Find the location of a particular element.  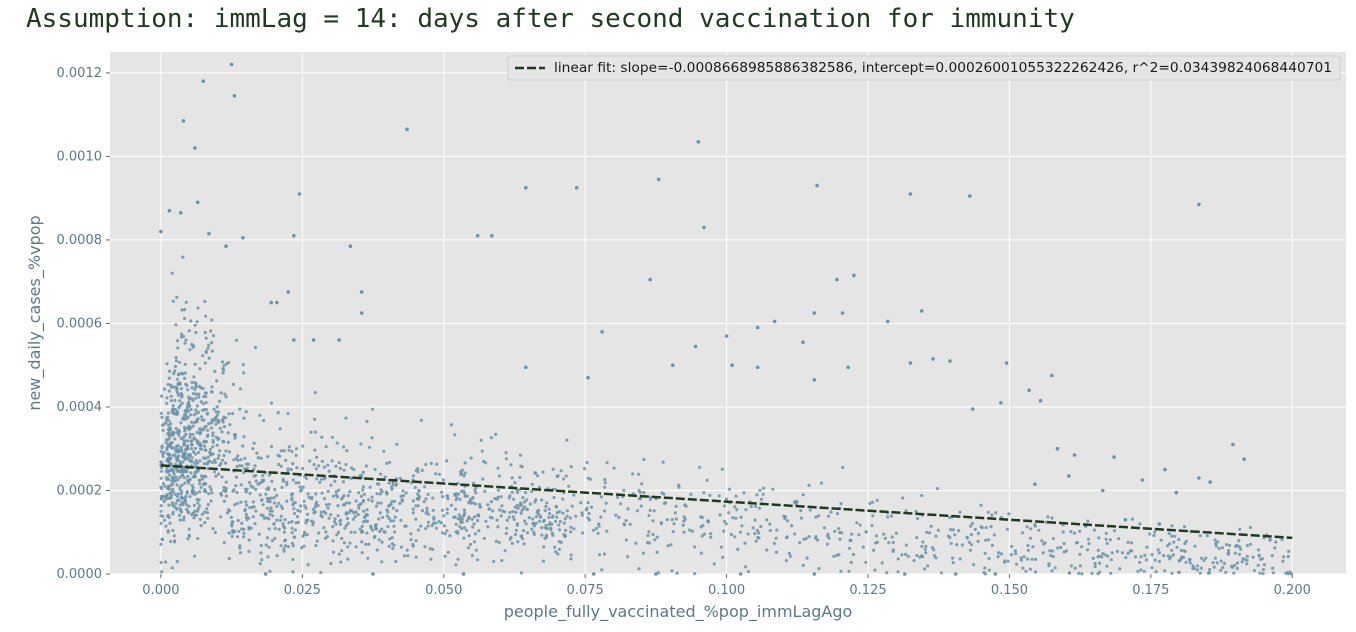

x-tick-label: 0.075 is located at coordinates (585, 590).